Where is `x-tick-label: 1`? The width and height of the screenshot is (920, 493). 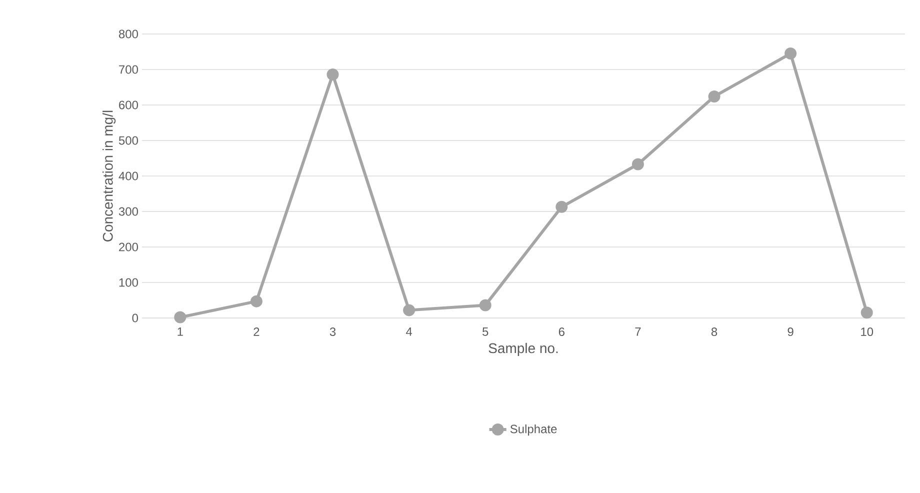
x-tick-label: 1 is located at coordinates (180, 332).